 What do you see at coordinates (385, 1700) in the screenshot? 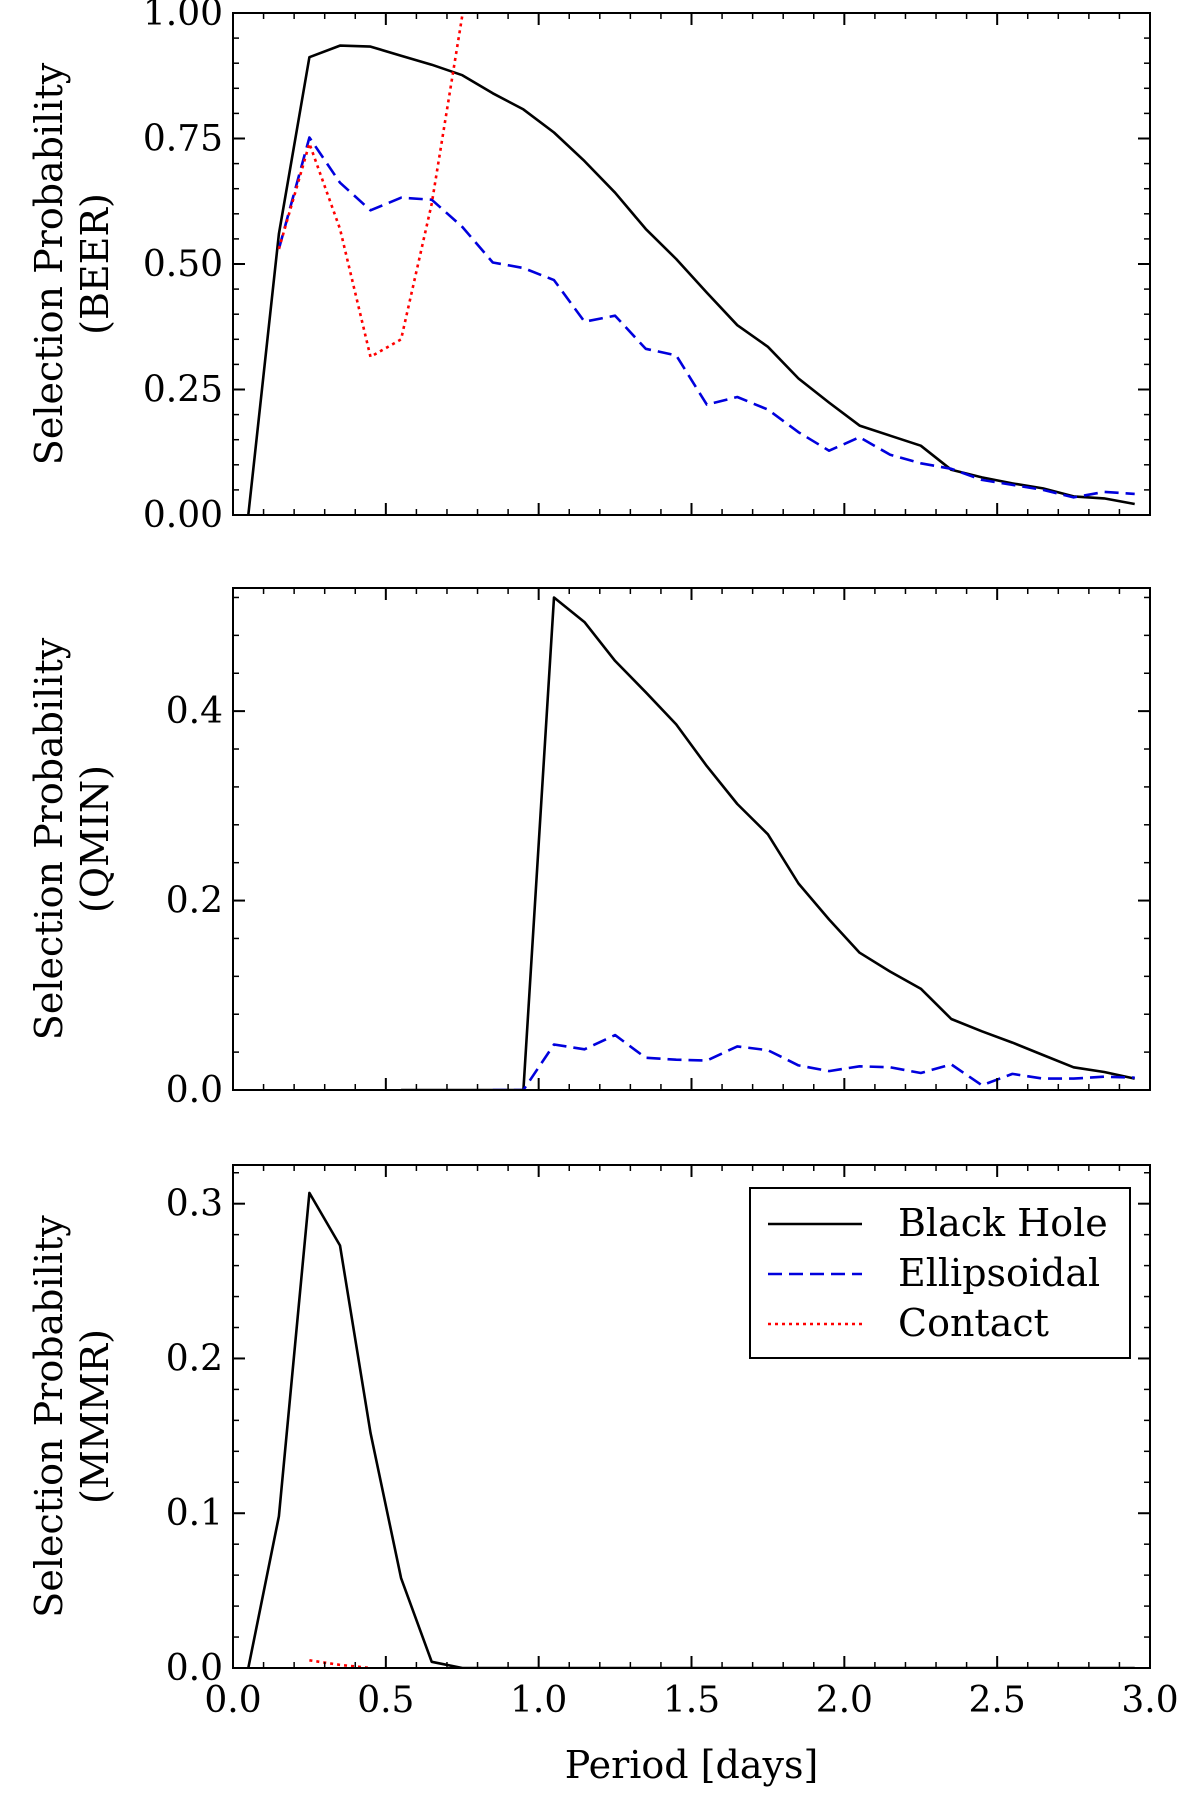
I see `x-tick-label: 0.5` at bounding box center [385, 1700].